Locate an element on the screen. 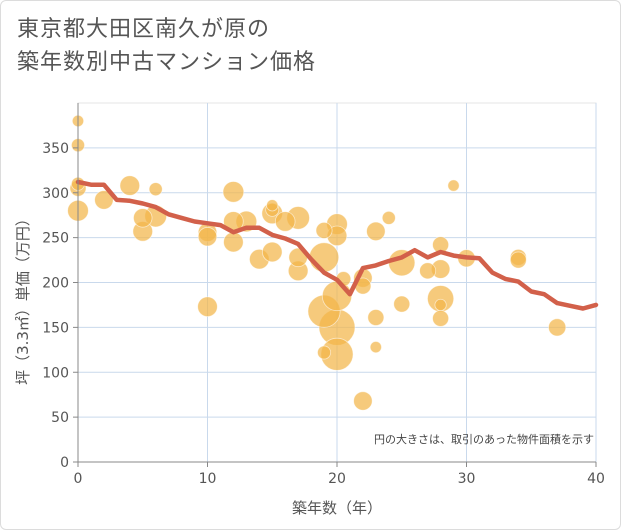 This screenshot has height=530, width=621. y-tick-label: 50 is located at coordinates (60, 418).